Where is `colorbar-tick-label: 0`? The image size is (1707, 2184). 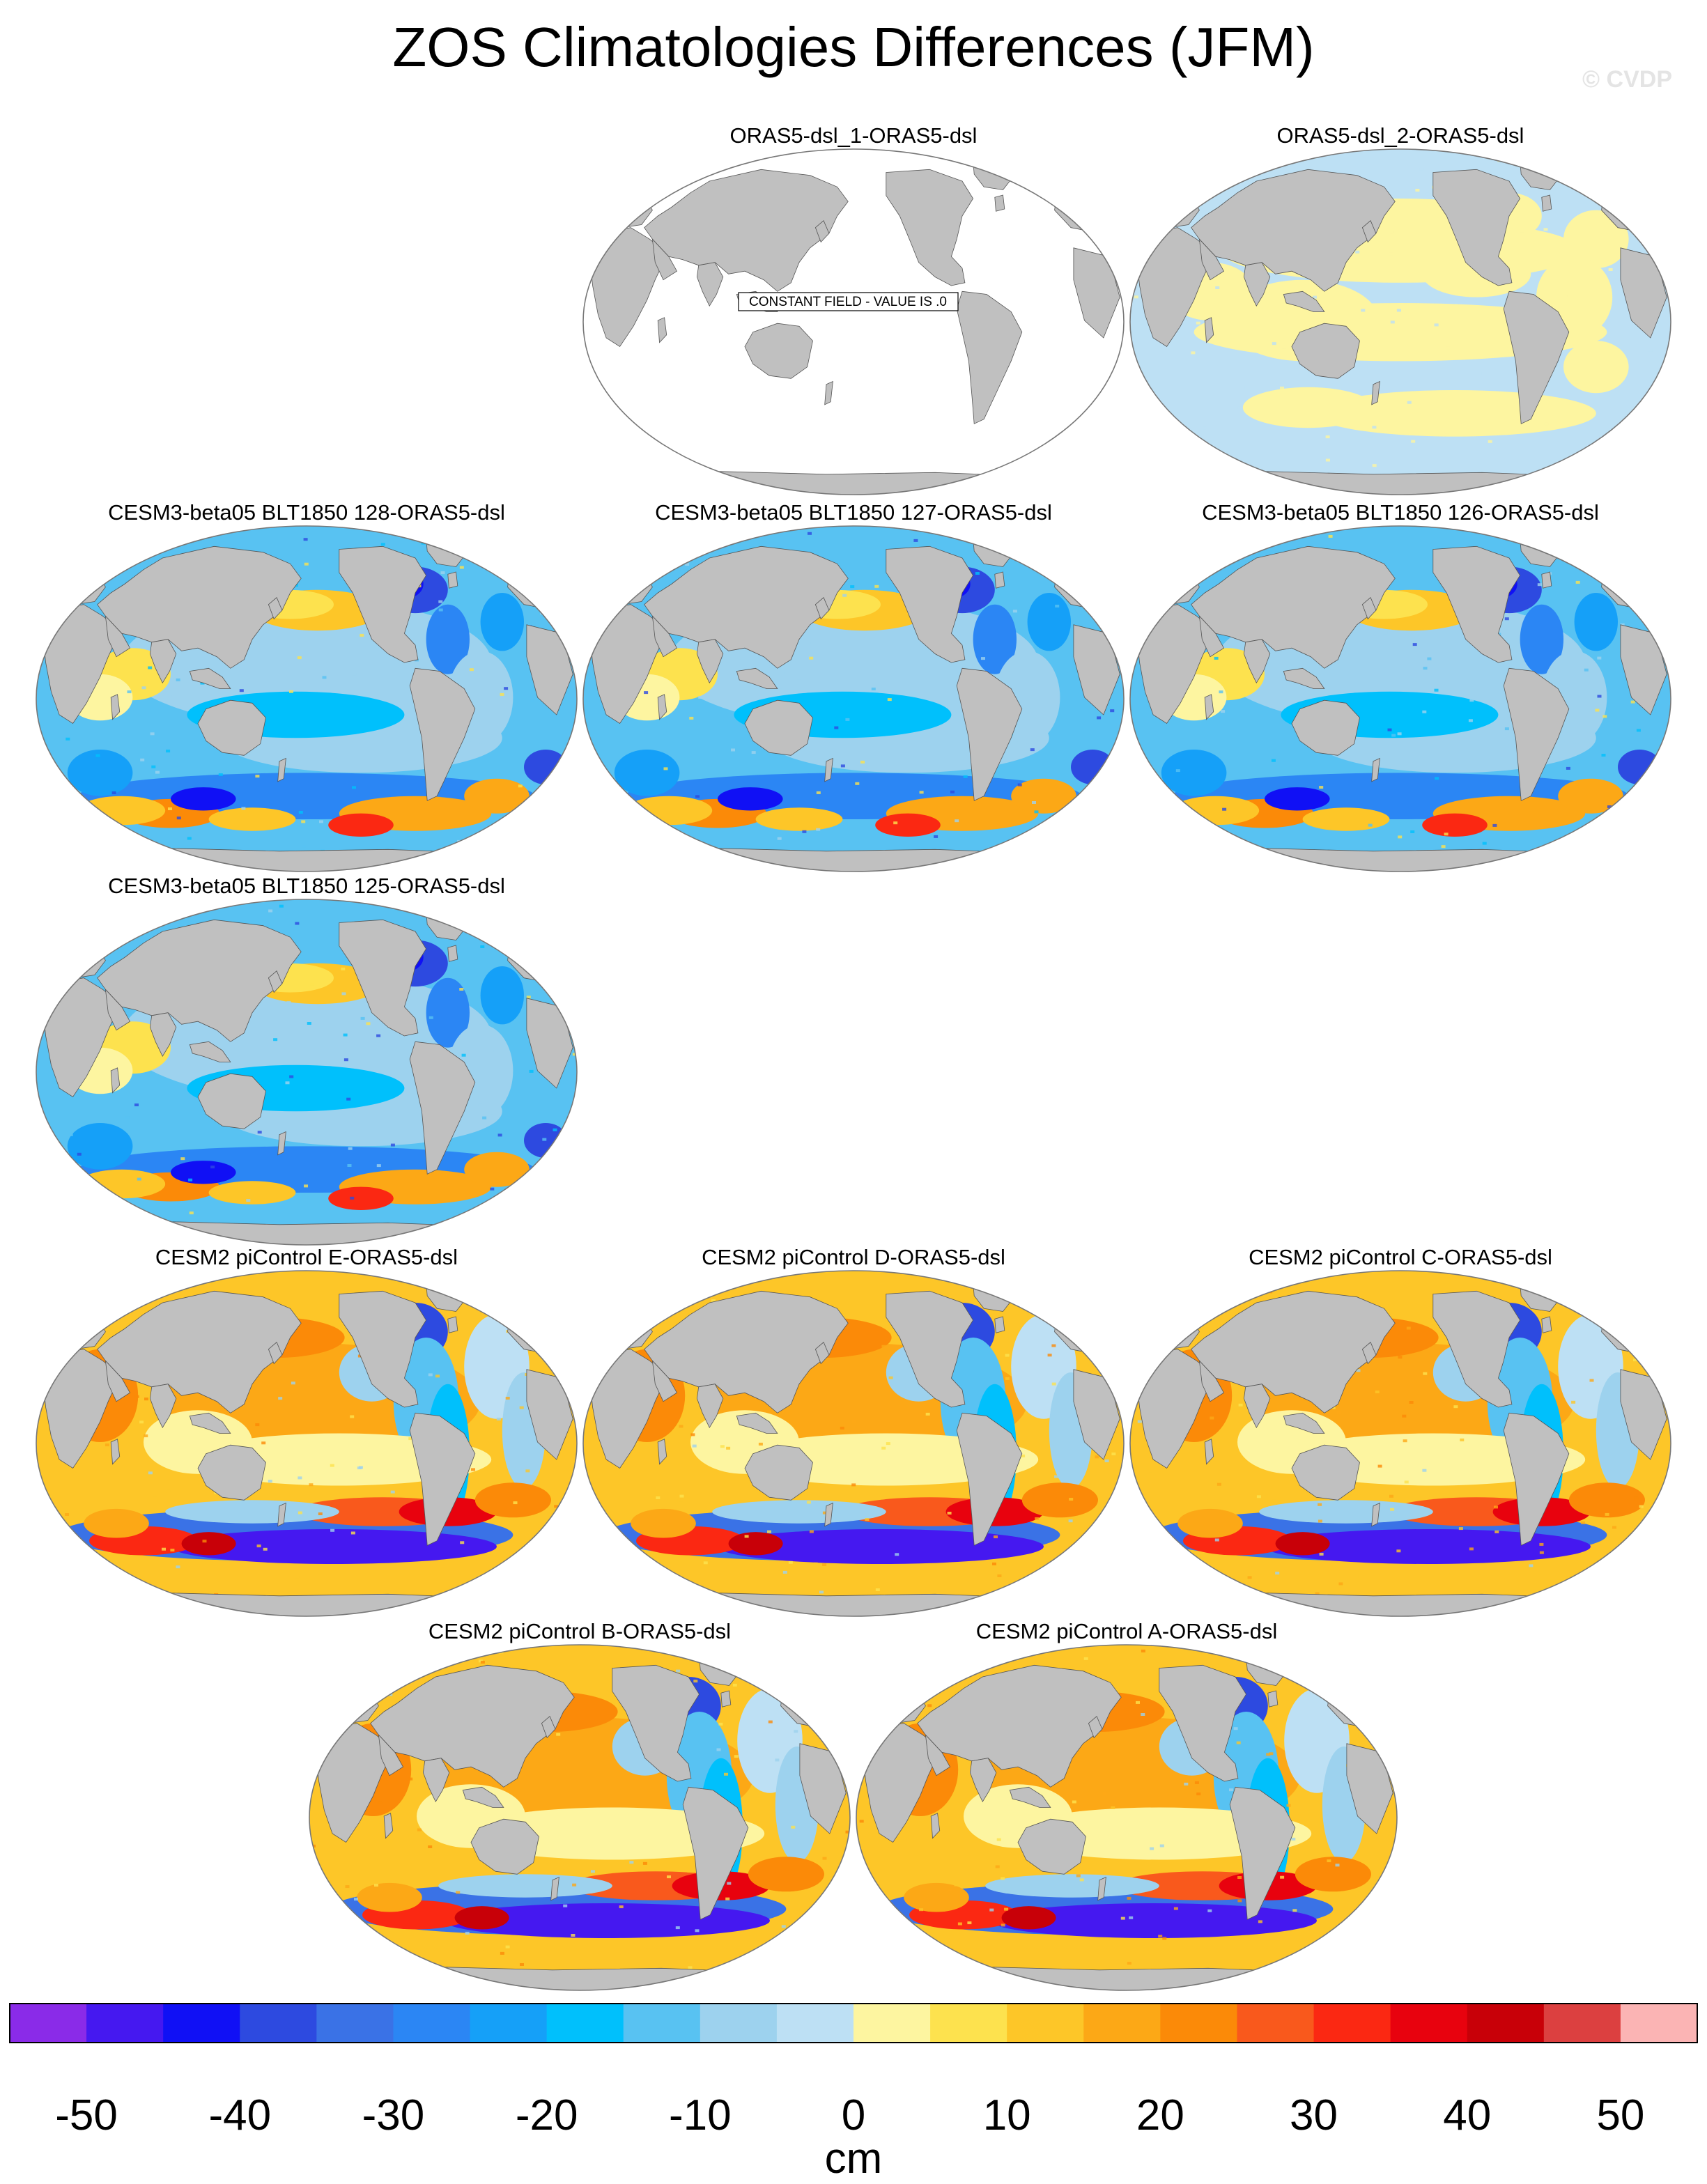 colorbar-tick-label: 0 is located at coordinates (853, 2115).